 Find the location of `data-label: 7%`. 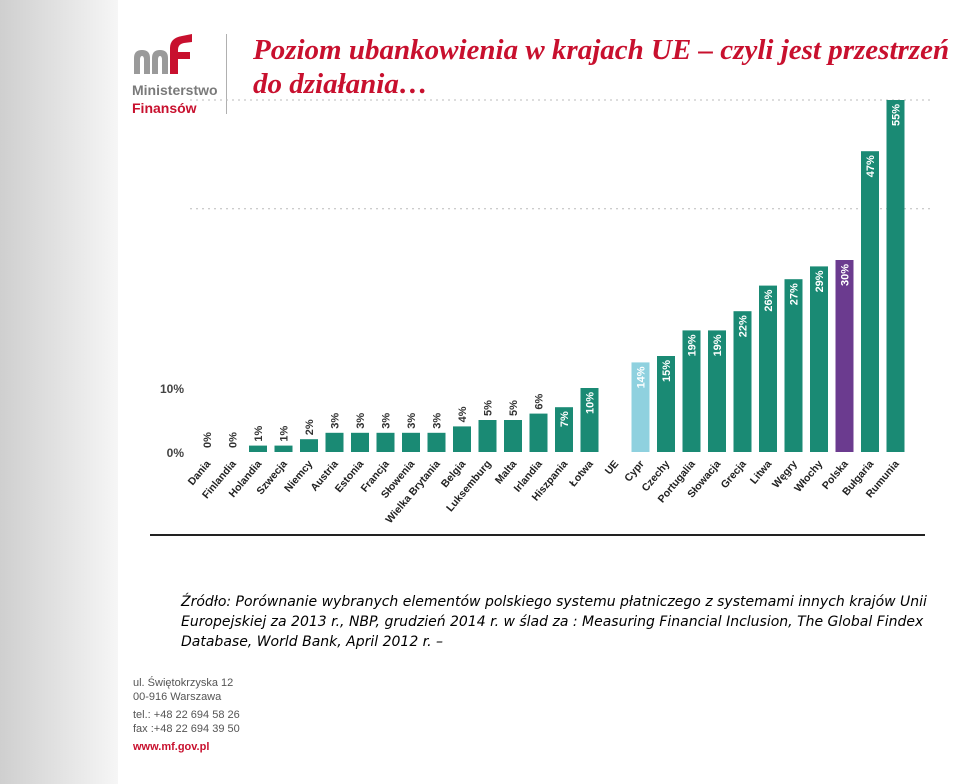

data-label: 7% is located at coordinates (565, 419).